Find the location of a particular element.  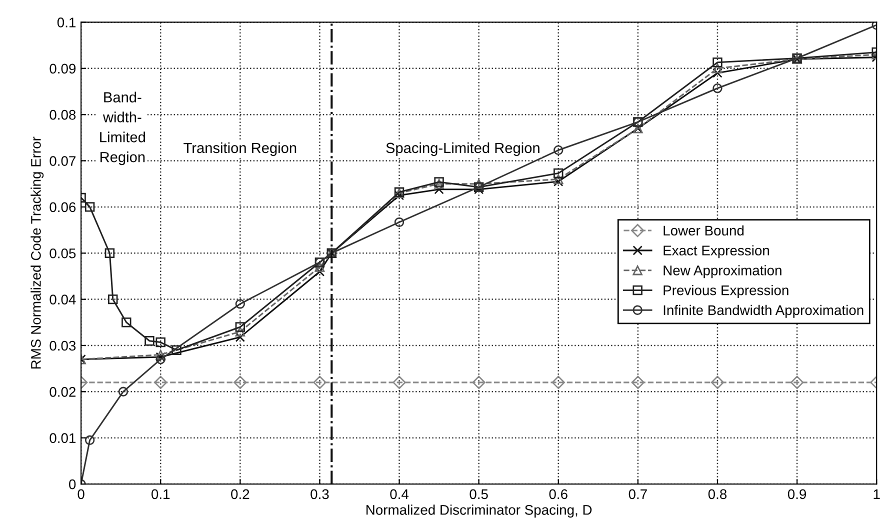

x-tick-label: 0.1 is located at coordinates (160, 494).